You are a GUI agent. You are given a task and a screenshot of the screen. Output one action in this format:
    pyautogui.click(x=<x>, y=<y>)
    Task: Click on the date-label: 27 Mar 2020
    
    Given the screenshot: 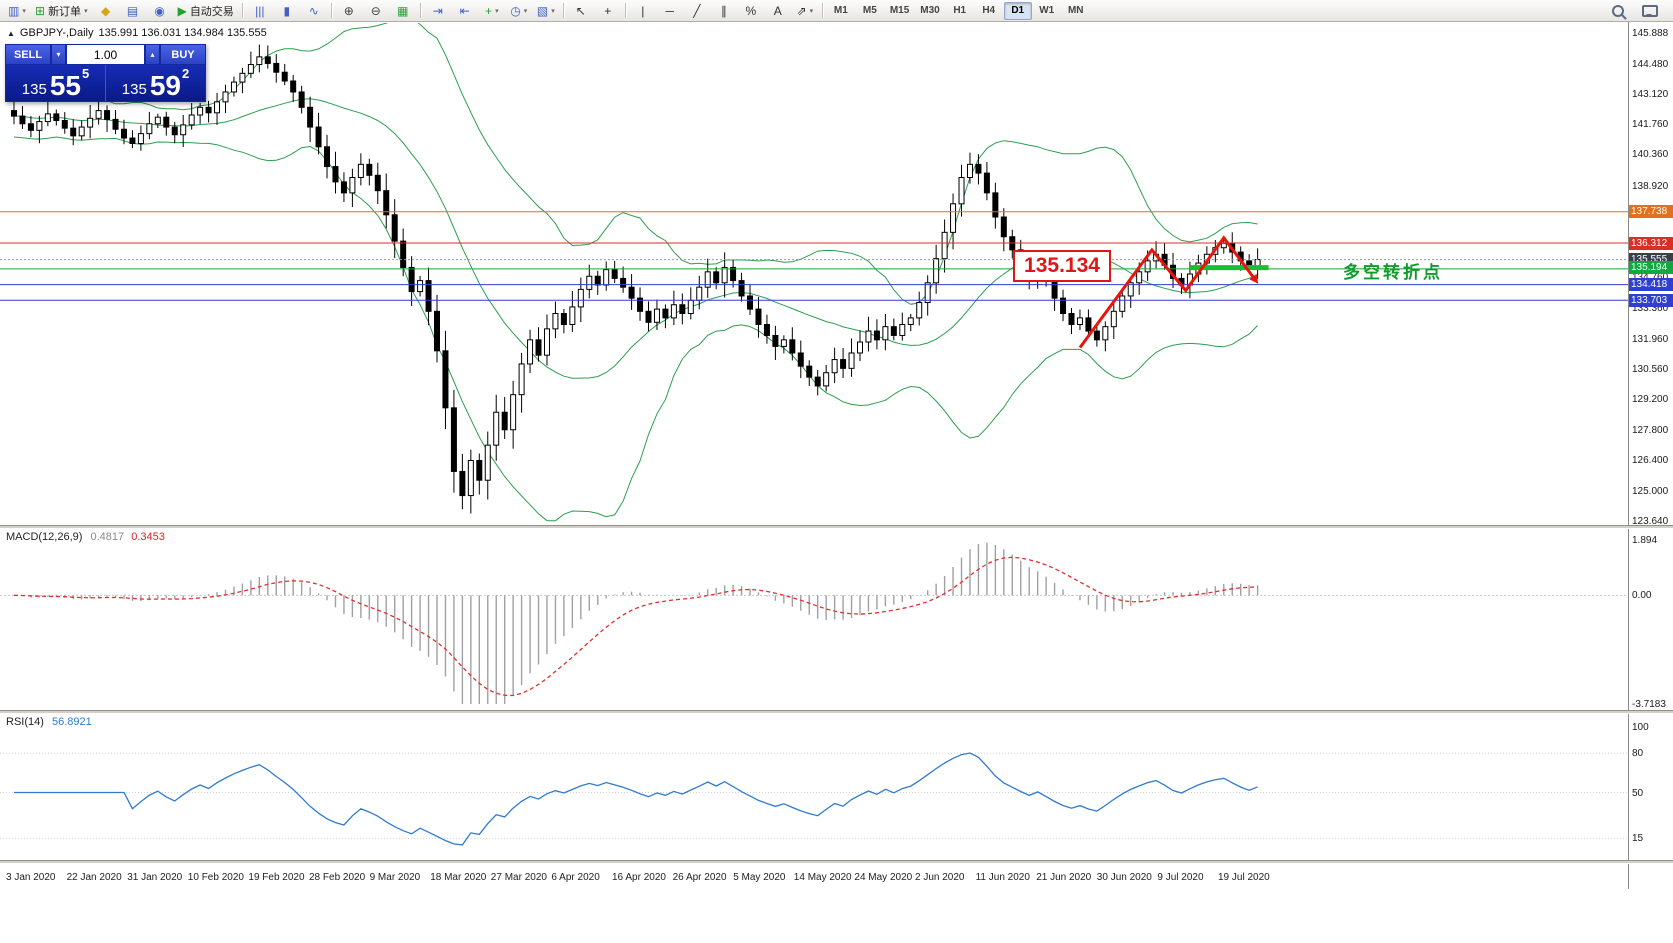 What is the action you would take?
    pyautogui.click(x=518, y=877)
    